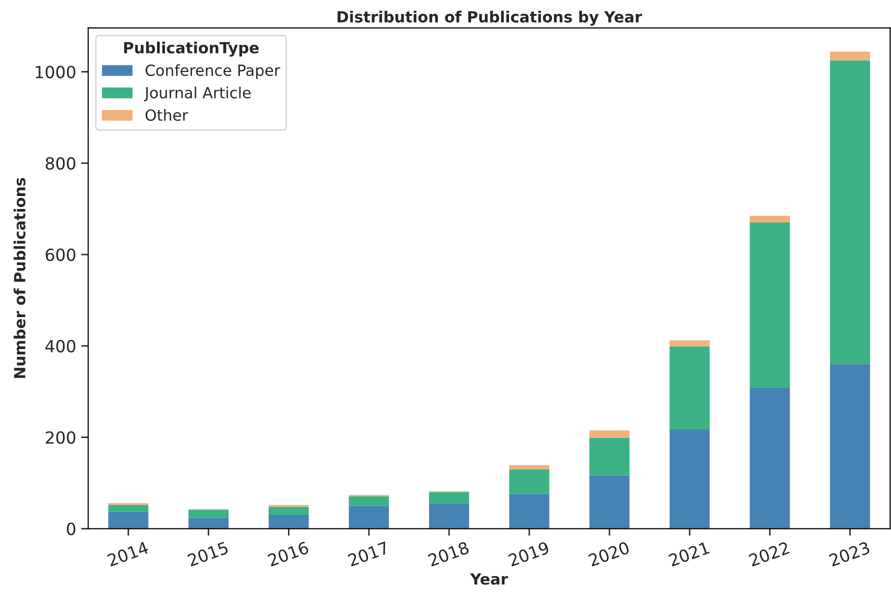  Describe the element at coordinates (689, 554) in the screenshot. I see `x-tick-label: 2021` at that location.